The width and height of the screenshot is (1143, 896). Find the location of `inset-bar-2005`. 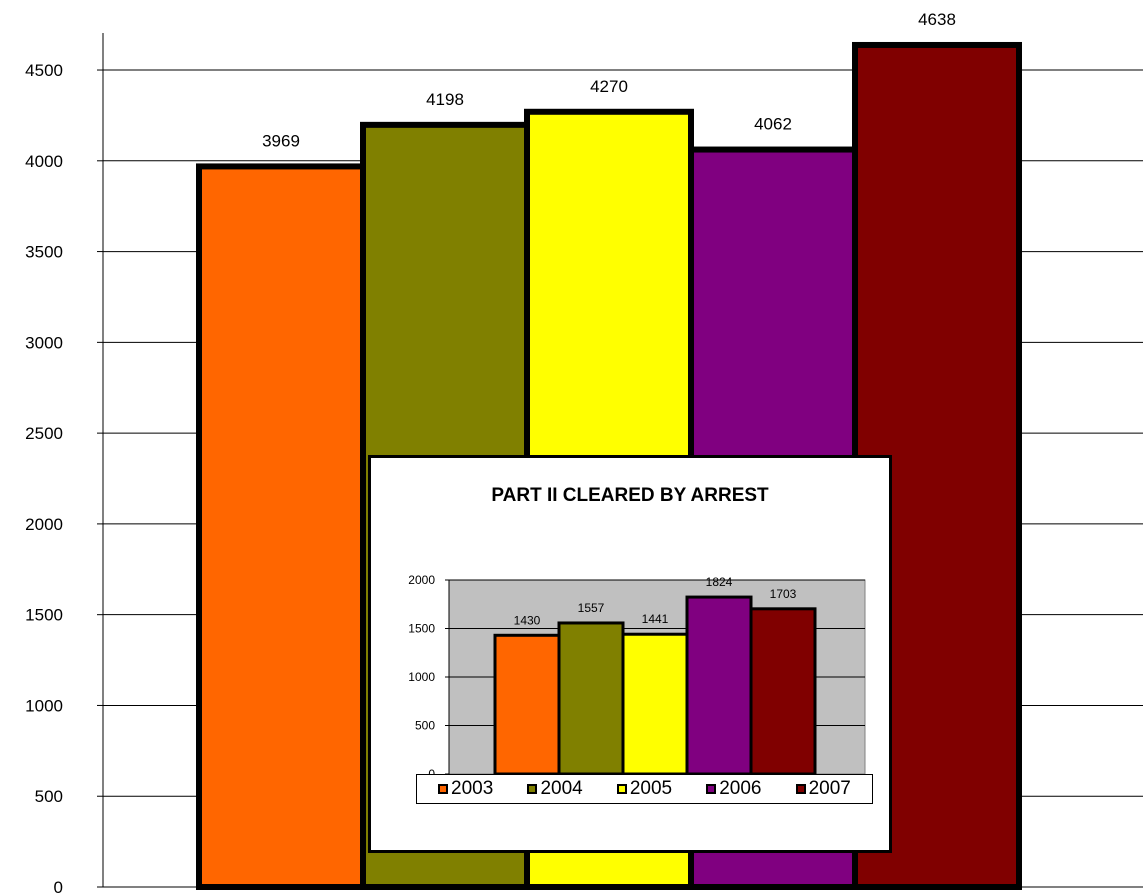

inset-bar-2005 is located at coordinates (655, 704).